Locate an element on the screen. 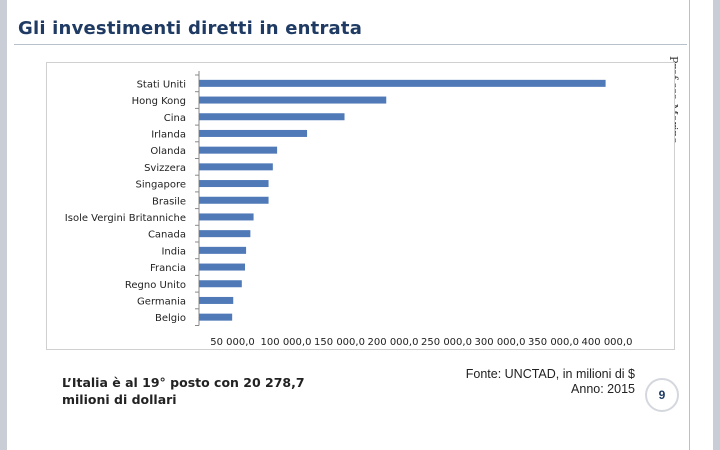 This screenshot has width=720, height=450. page-number-badge: 9 is located at coordinates (662, 395).